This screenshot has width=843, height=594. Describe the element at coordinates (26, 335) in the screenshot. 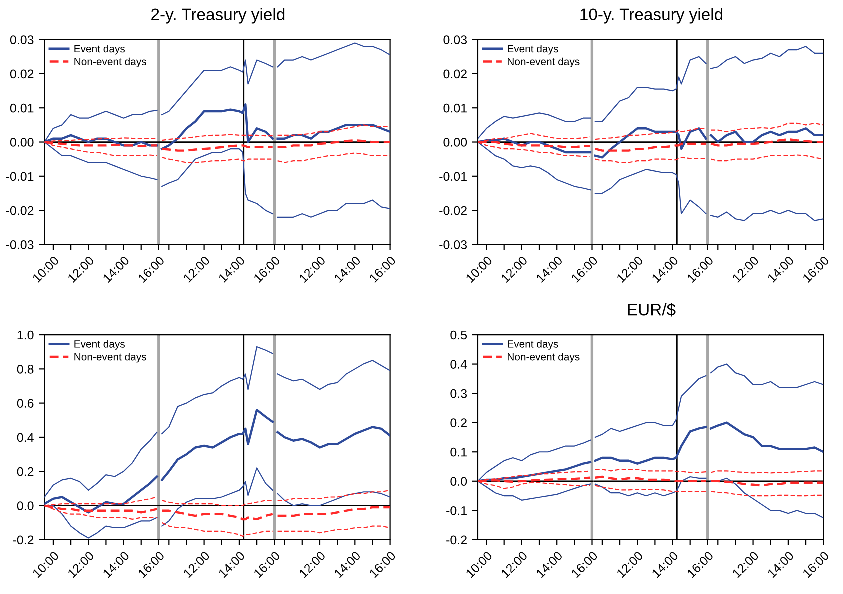

I see `y-tick-label: 1.0` at that location.